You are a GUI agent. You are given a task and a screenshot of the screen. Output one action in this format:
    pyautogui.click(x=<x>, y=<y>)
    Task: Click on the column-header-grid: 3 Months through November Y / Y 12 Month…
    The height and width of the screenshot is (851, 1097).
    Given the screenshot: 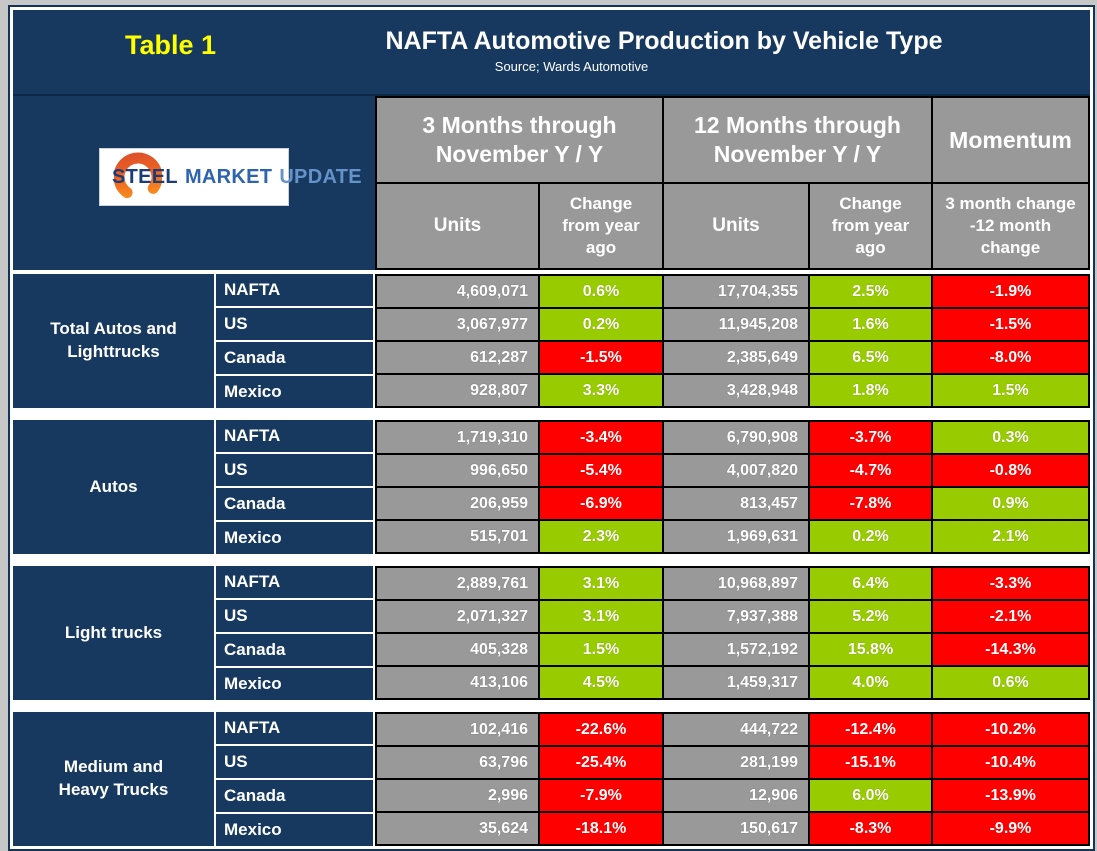 What is the action you would take?
    pyautogui.click(x=732, y=183)
    